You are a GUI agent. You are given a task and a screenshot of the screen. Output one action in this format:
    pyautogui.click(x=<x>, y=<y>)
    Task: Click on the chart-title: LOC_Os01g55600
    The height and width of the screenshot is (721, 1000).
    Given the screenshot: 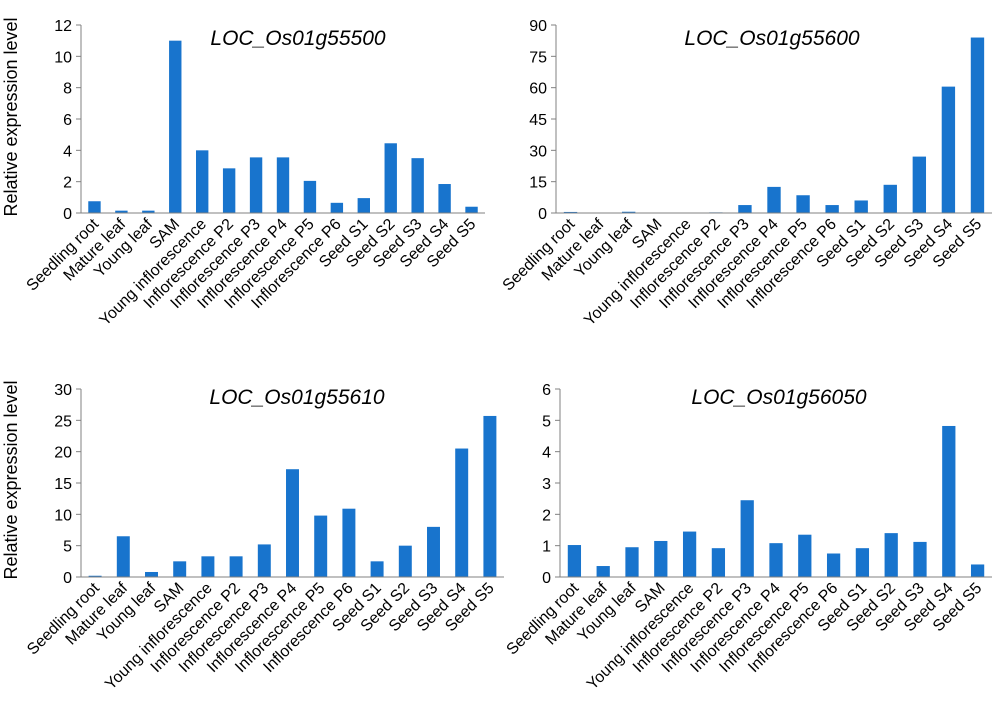 What is the action you would take?
    pyautogui.click(x=771, y=38)
    